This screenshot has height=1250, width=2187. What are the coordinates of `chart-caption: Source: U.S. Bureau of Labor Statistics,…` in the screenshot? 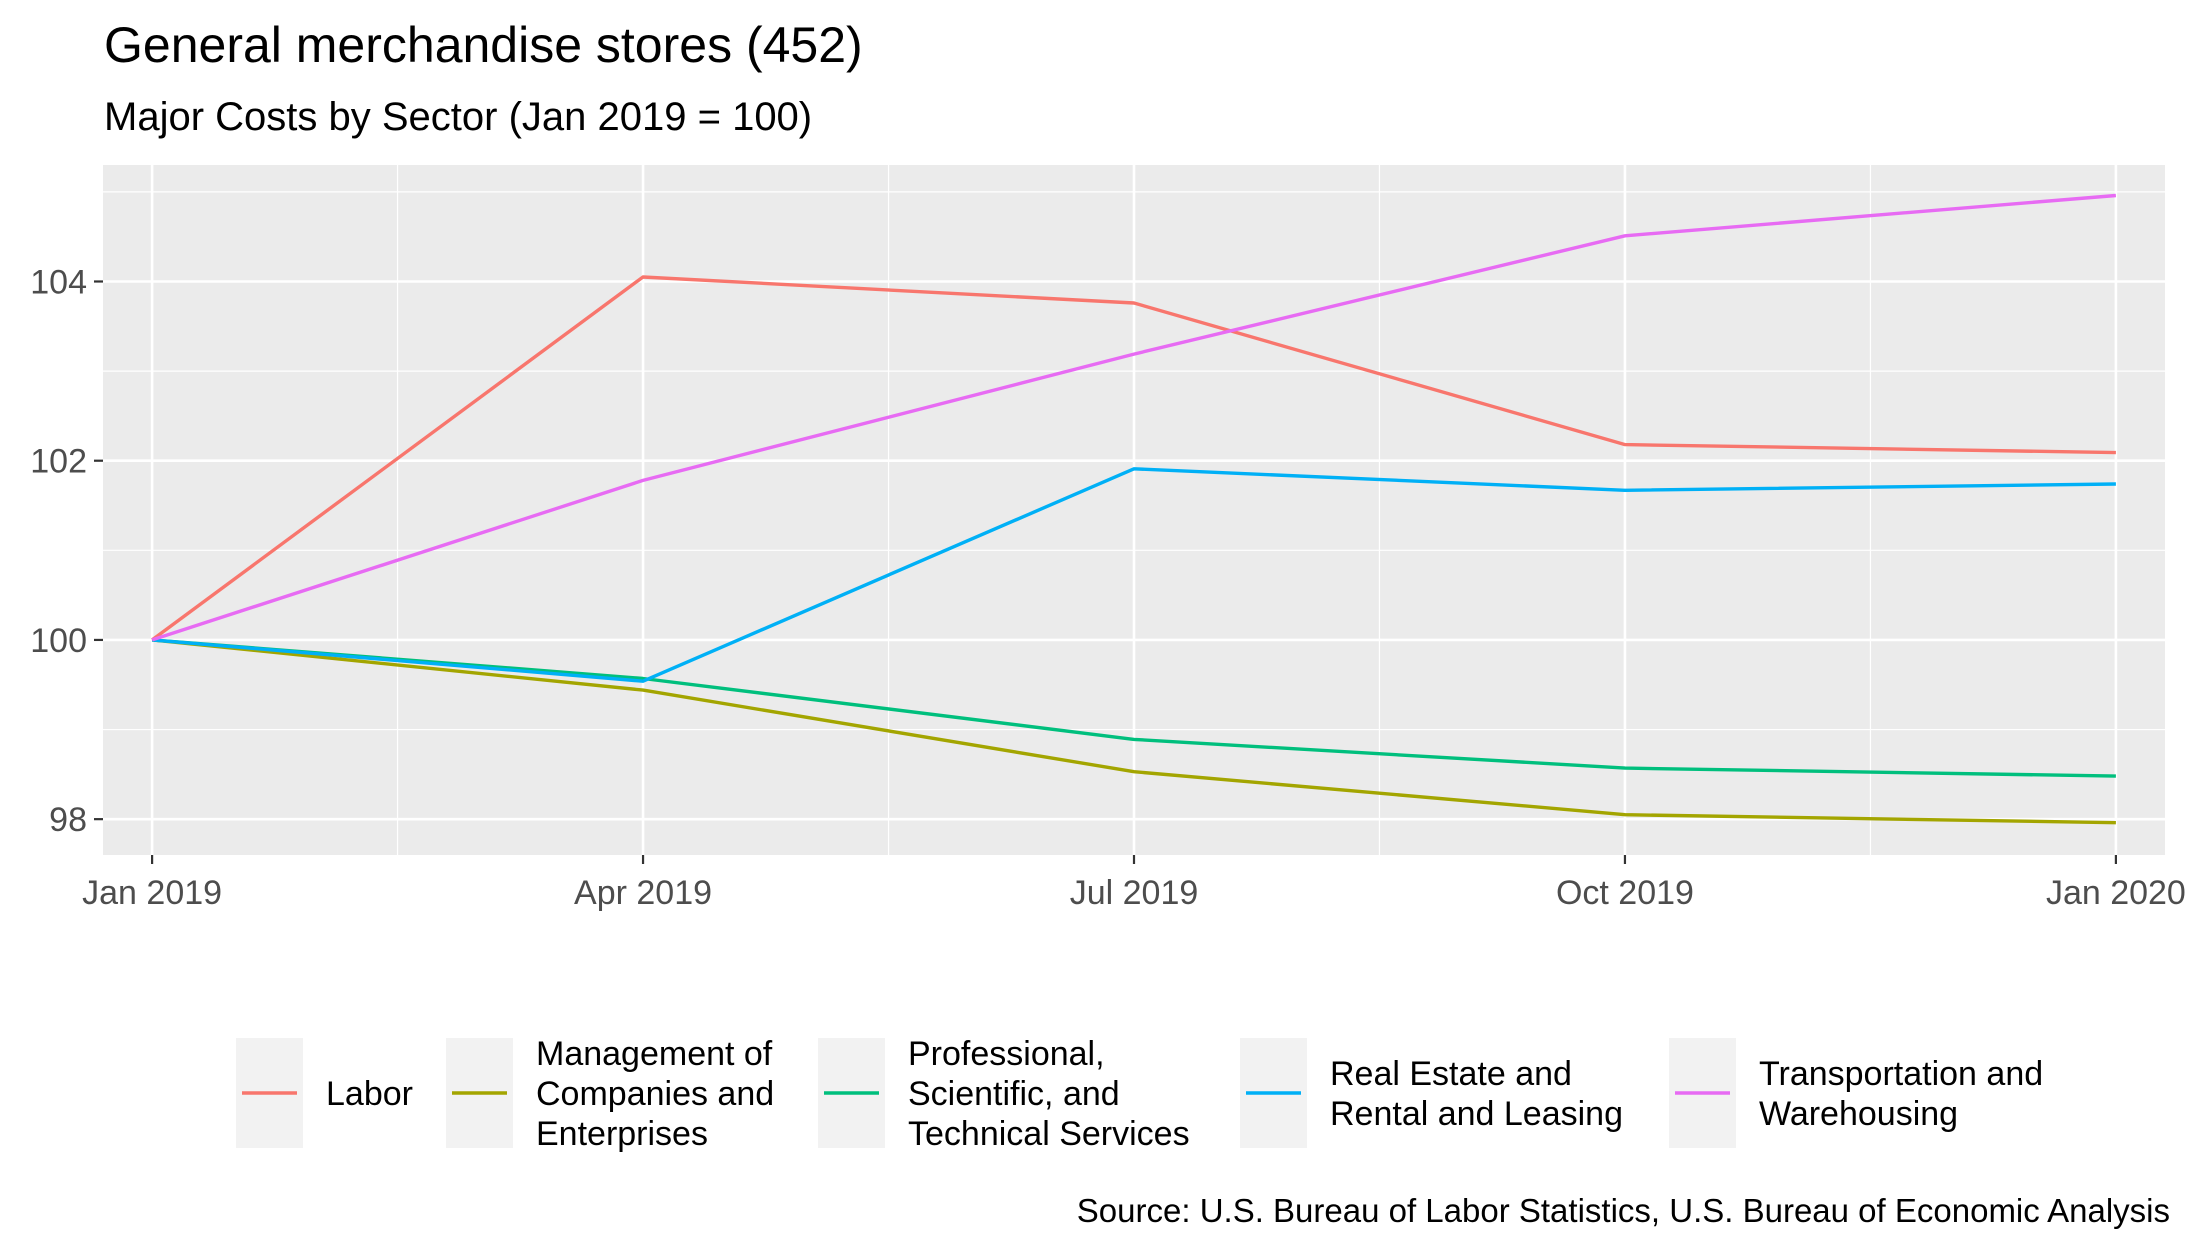 It's located at (1623, 1210).